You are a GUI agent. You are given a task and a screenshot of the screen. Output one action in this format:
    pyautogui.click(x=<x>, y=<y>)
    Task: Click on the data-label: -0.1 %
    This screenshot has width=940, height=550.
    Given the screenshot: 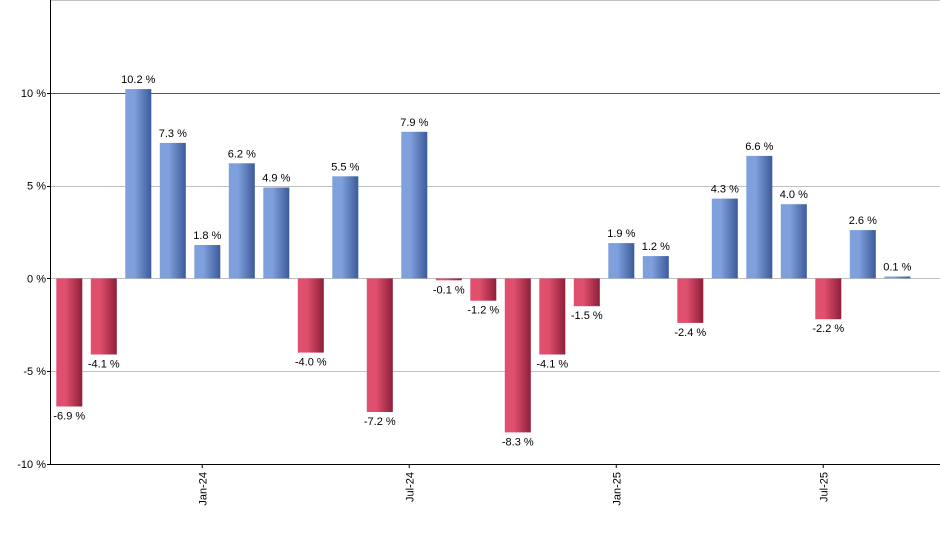 What is the action you would take?
    pyautogui.click(x=449, y=290)
    